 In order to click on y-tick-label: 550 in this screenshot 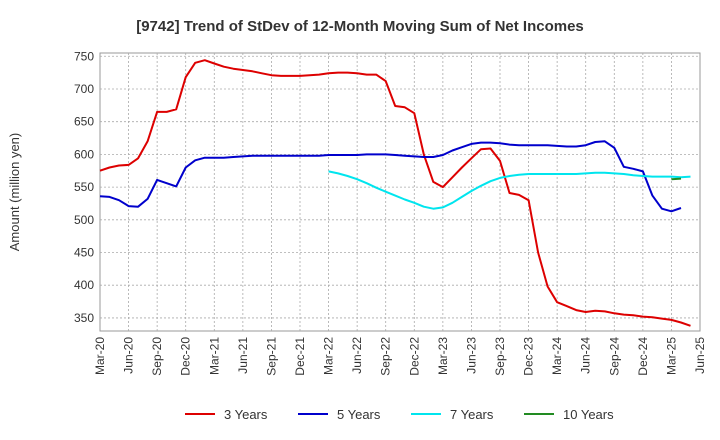, I will do `click(84, 187)`.